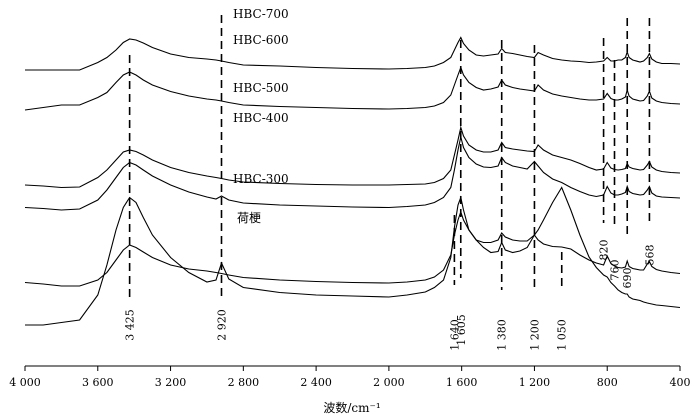 The height and width of the screenshot is (420, 700). I want to click on peak-marker-label-10: 690, so click(627, 278).